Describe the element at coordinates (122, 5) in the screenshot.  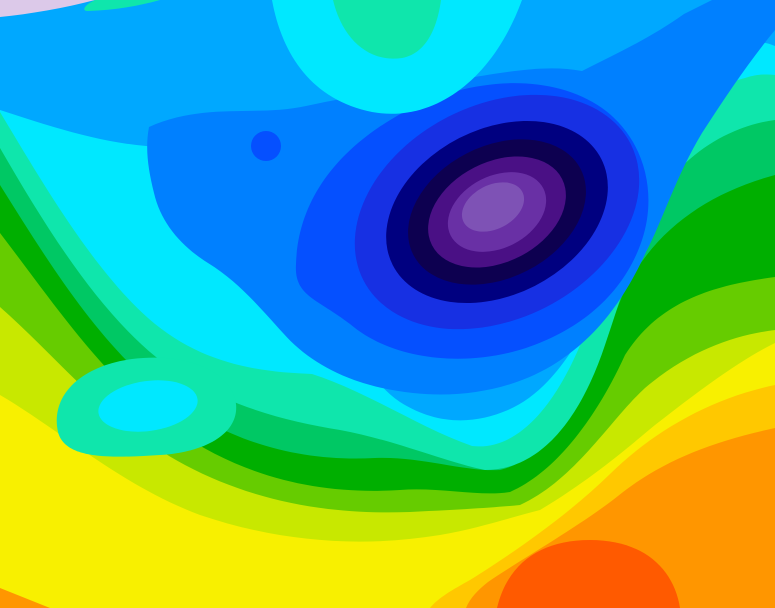
I see `sliver-mint-top-edge` at that location.